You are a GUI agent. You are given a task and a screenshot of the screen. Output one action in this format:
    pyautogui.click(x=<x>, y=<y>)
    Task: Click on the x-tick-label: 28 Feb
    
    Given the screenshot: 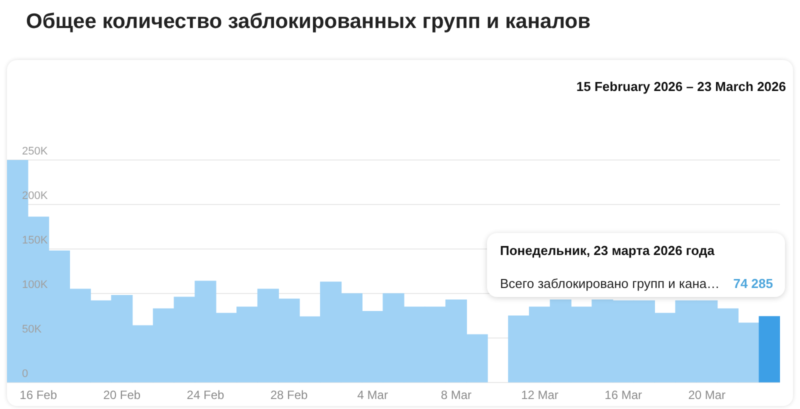 What is the action you would take?
    pyautogui.click(x=289, y=395)
    